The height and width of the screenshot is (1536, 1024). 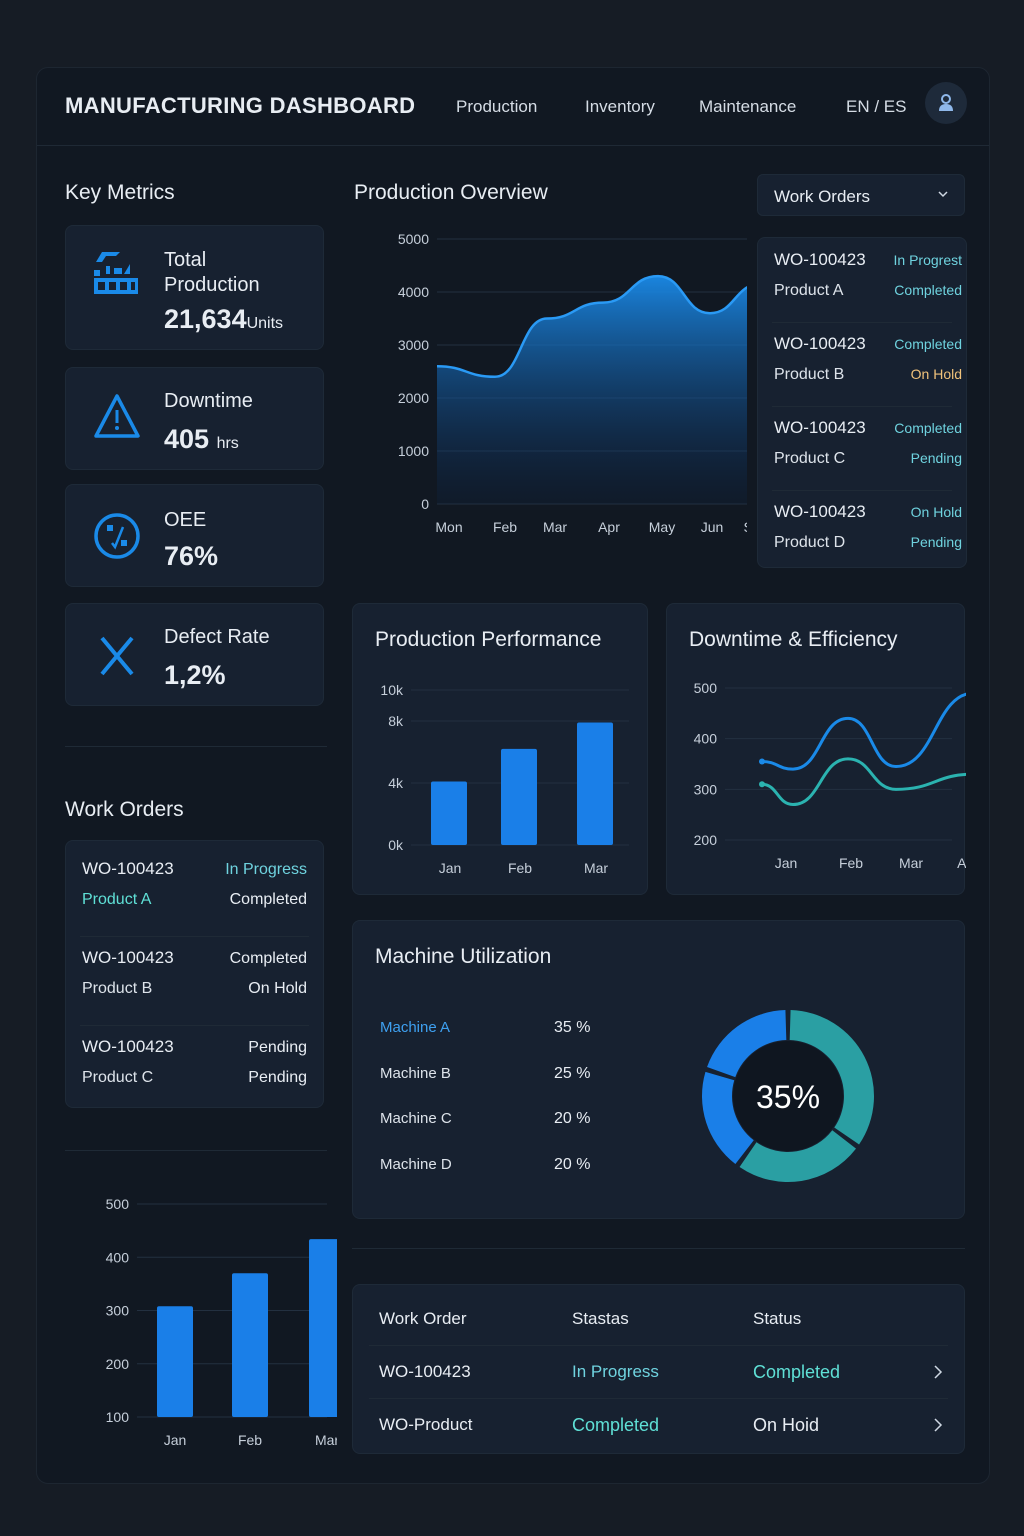 What do you see at coordinates (118, 1257) in the screenshot?
I see `y-tick-label: 400` at bounding box center [118, 1257].